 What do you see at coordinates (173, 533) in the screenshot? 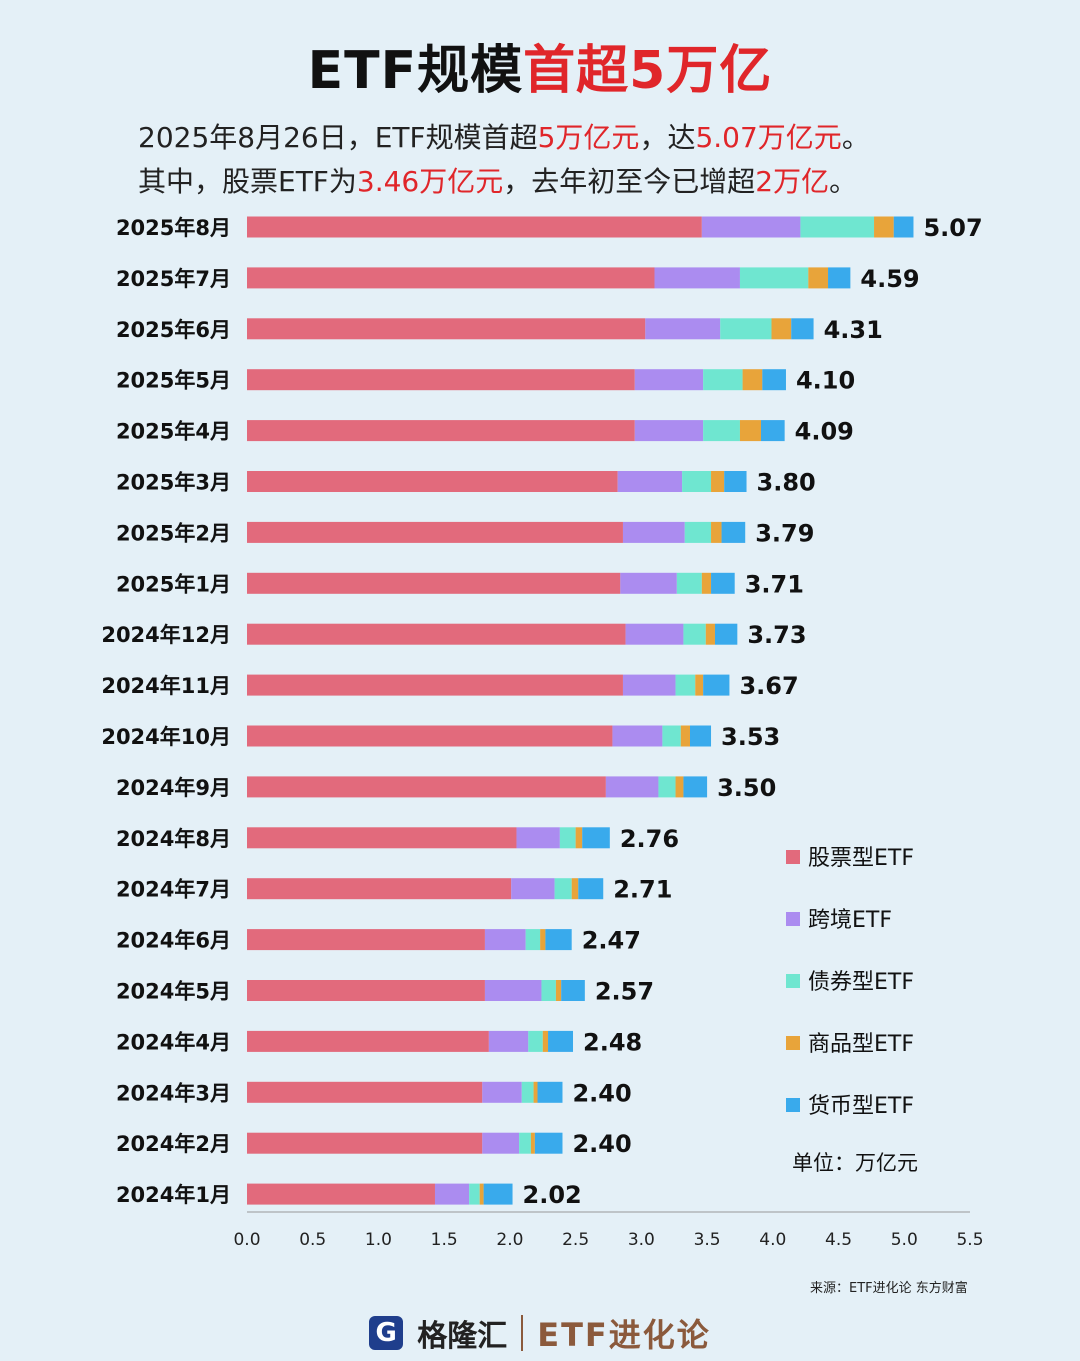
I see `category-label: 2025年2月` at bounding box center [173, 533].